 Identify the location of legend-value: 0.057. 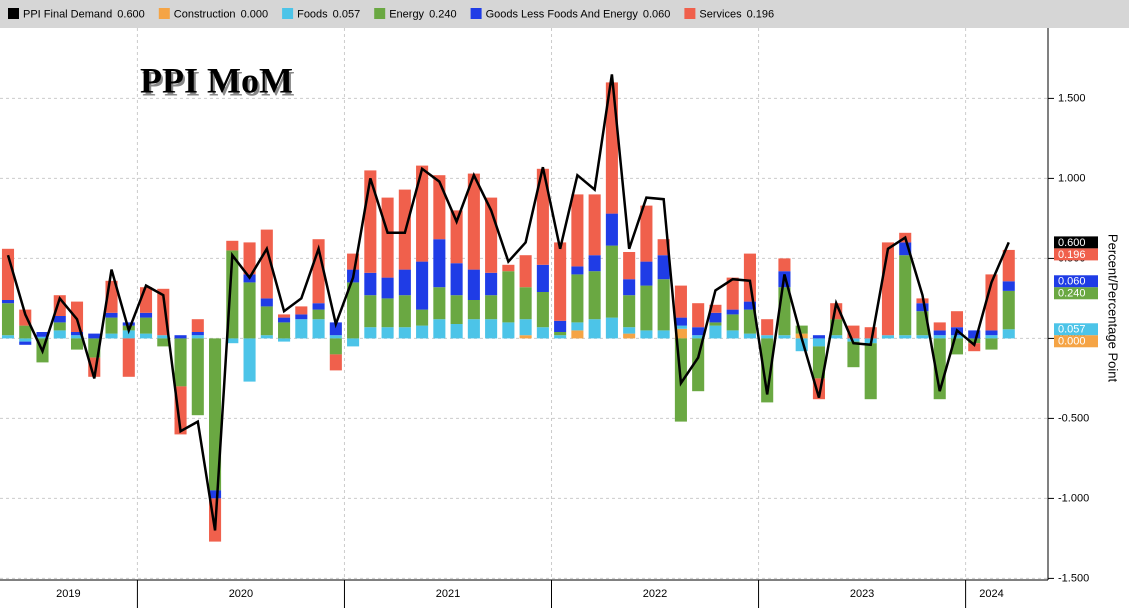
(347, 14).